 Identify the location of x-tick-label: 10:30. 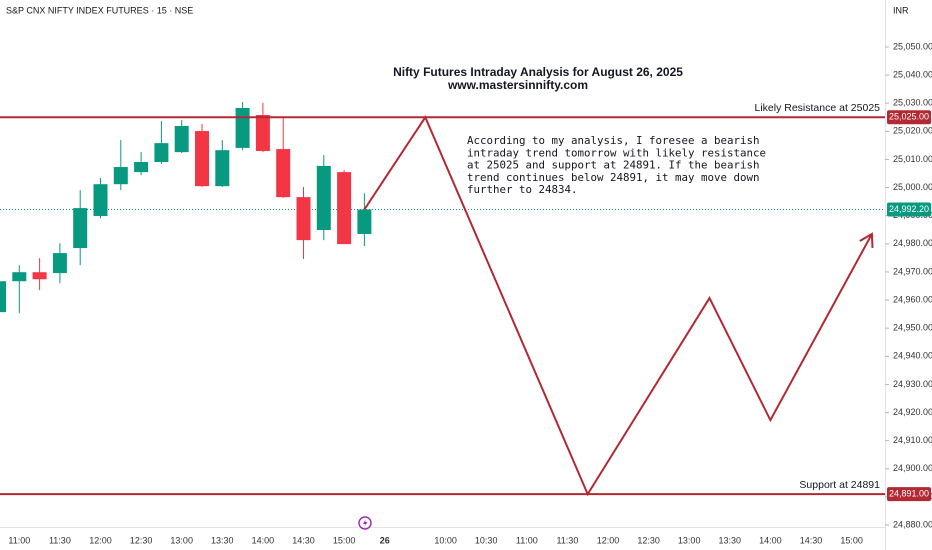
(486, 540).